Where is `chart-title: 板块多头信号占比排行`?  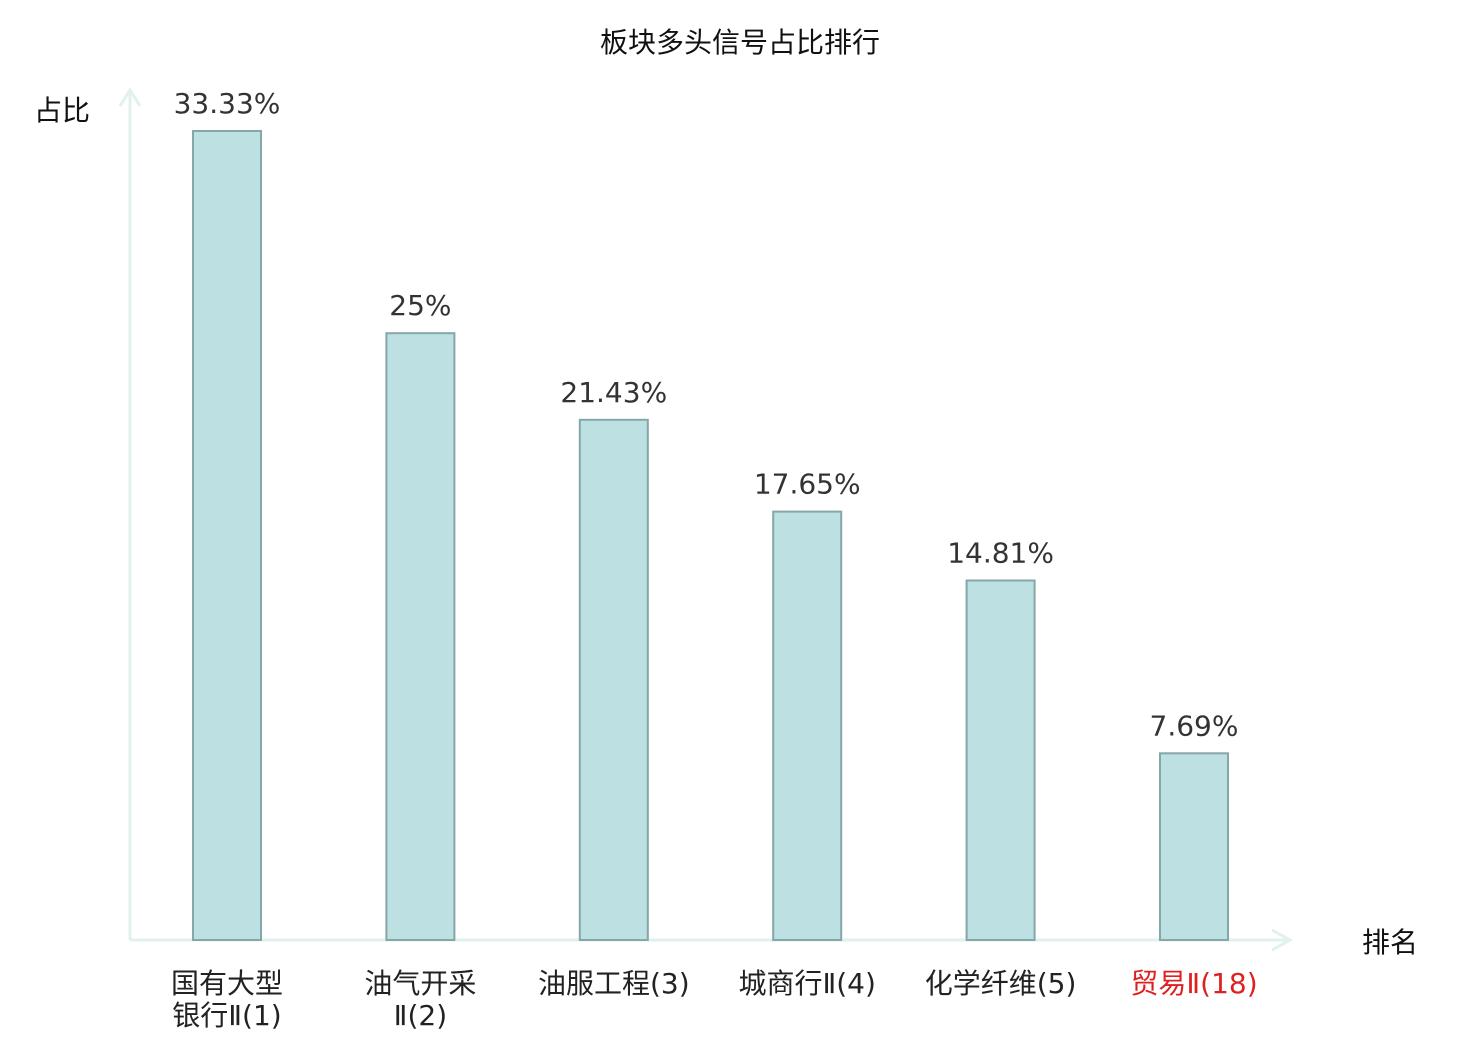 chart-title: 板块多头信号占比排行 is located at coordinates (740, 42).